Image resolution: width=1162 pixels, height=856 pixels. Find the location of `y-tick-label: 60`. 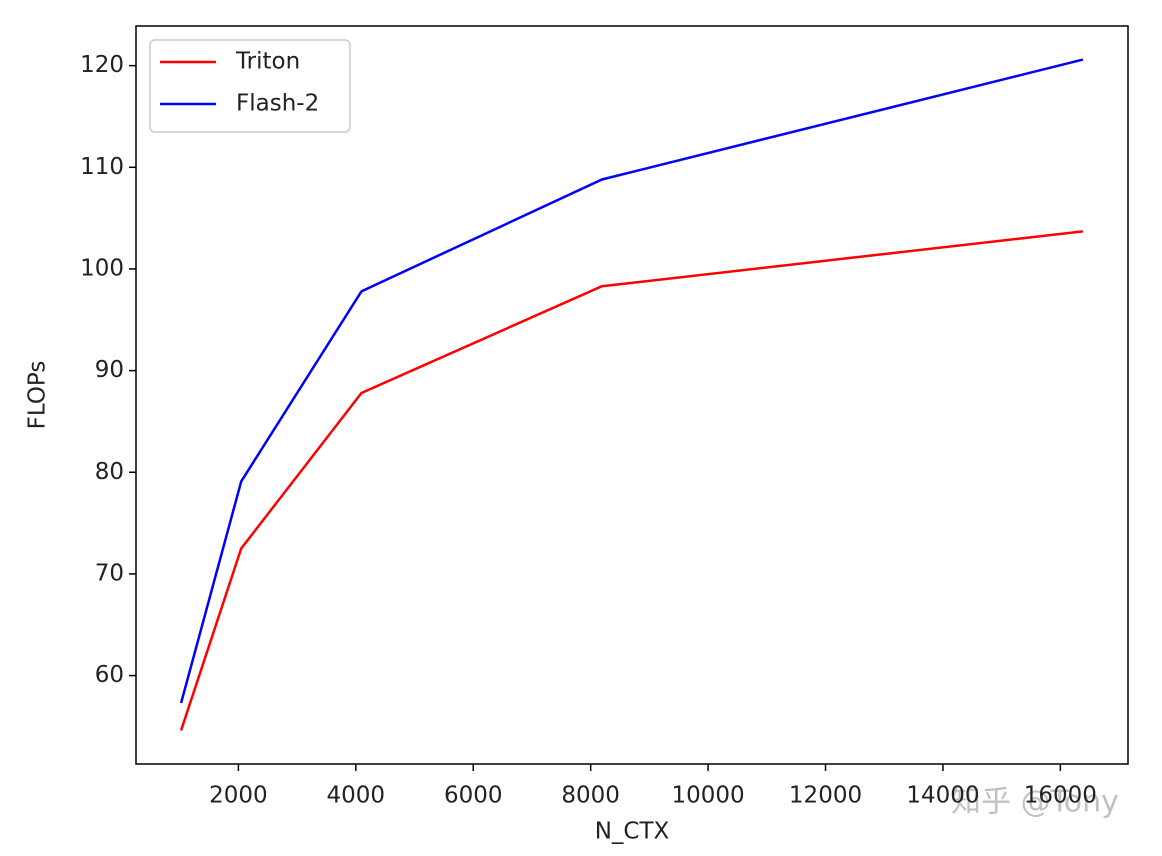

y-tick-label: 60 is located at coordinates (109, 675).